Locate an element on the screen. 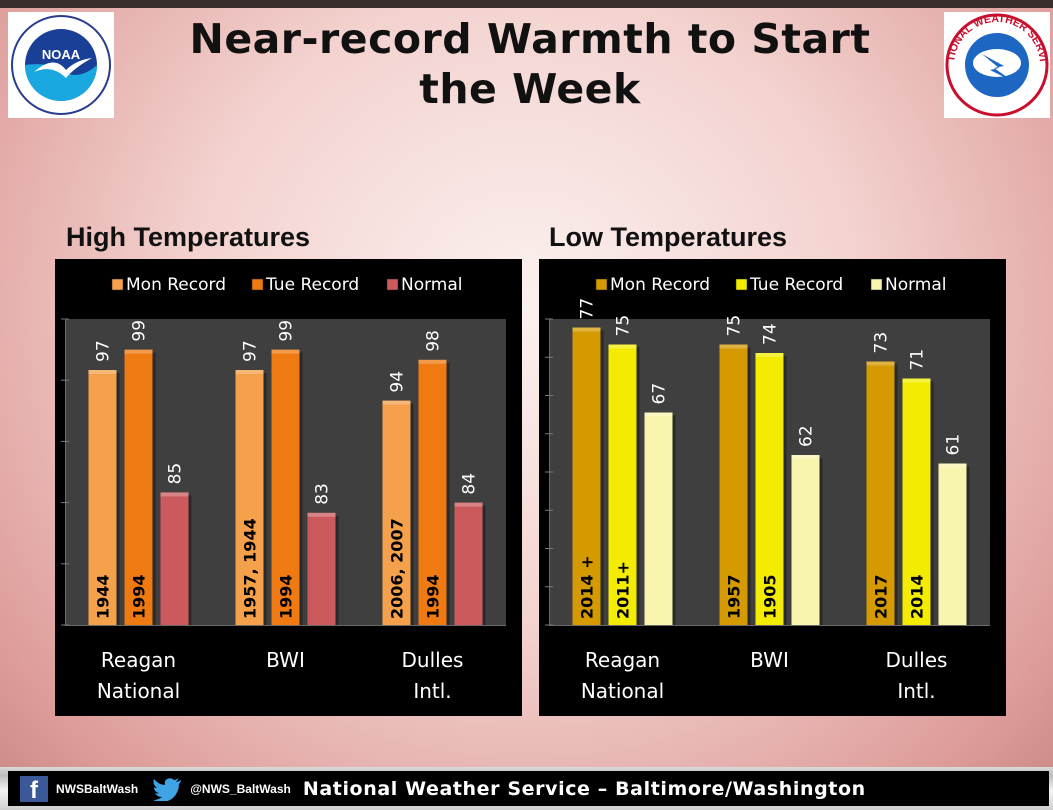  twitter-bird-icon is located at coordinates (167, 789).